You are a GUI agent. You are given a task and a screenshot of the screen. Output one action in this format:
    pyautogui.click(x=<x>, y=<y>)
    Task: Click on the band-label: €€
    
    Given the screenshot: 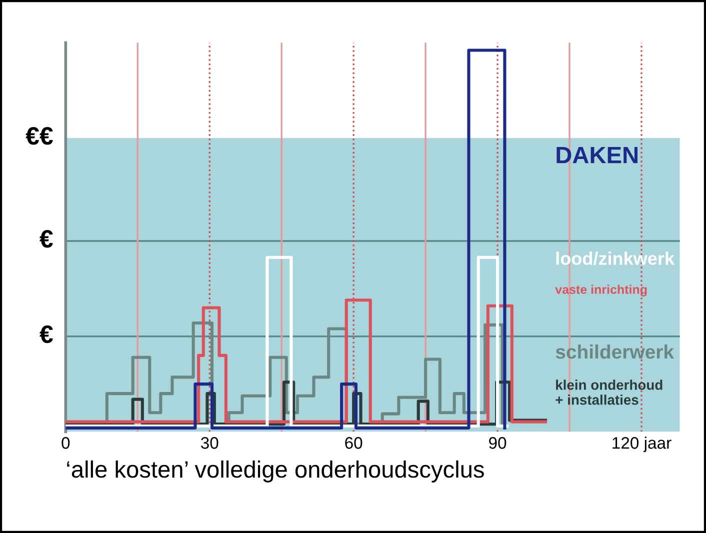 What is the action you would take?
    pyautogui.click(x=39, y=136)
    